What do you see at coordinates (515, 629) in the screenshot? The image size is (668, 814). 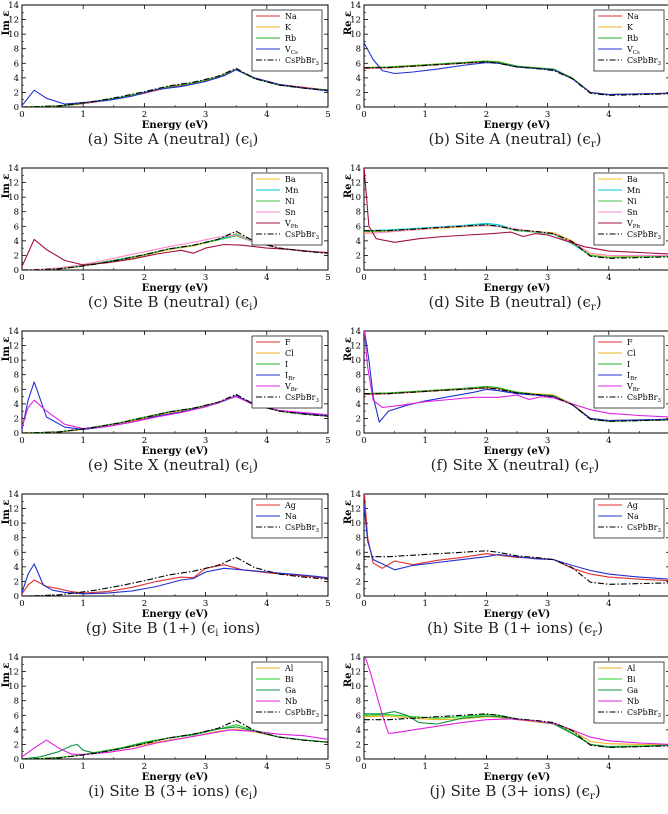 I see `panel-caption: (h) Site B (1+ ions) (ϵr)` at bounding box center [515, 629].